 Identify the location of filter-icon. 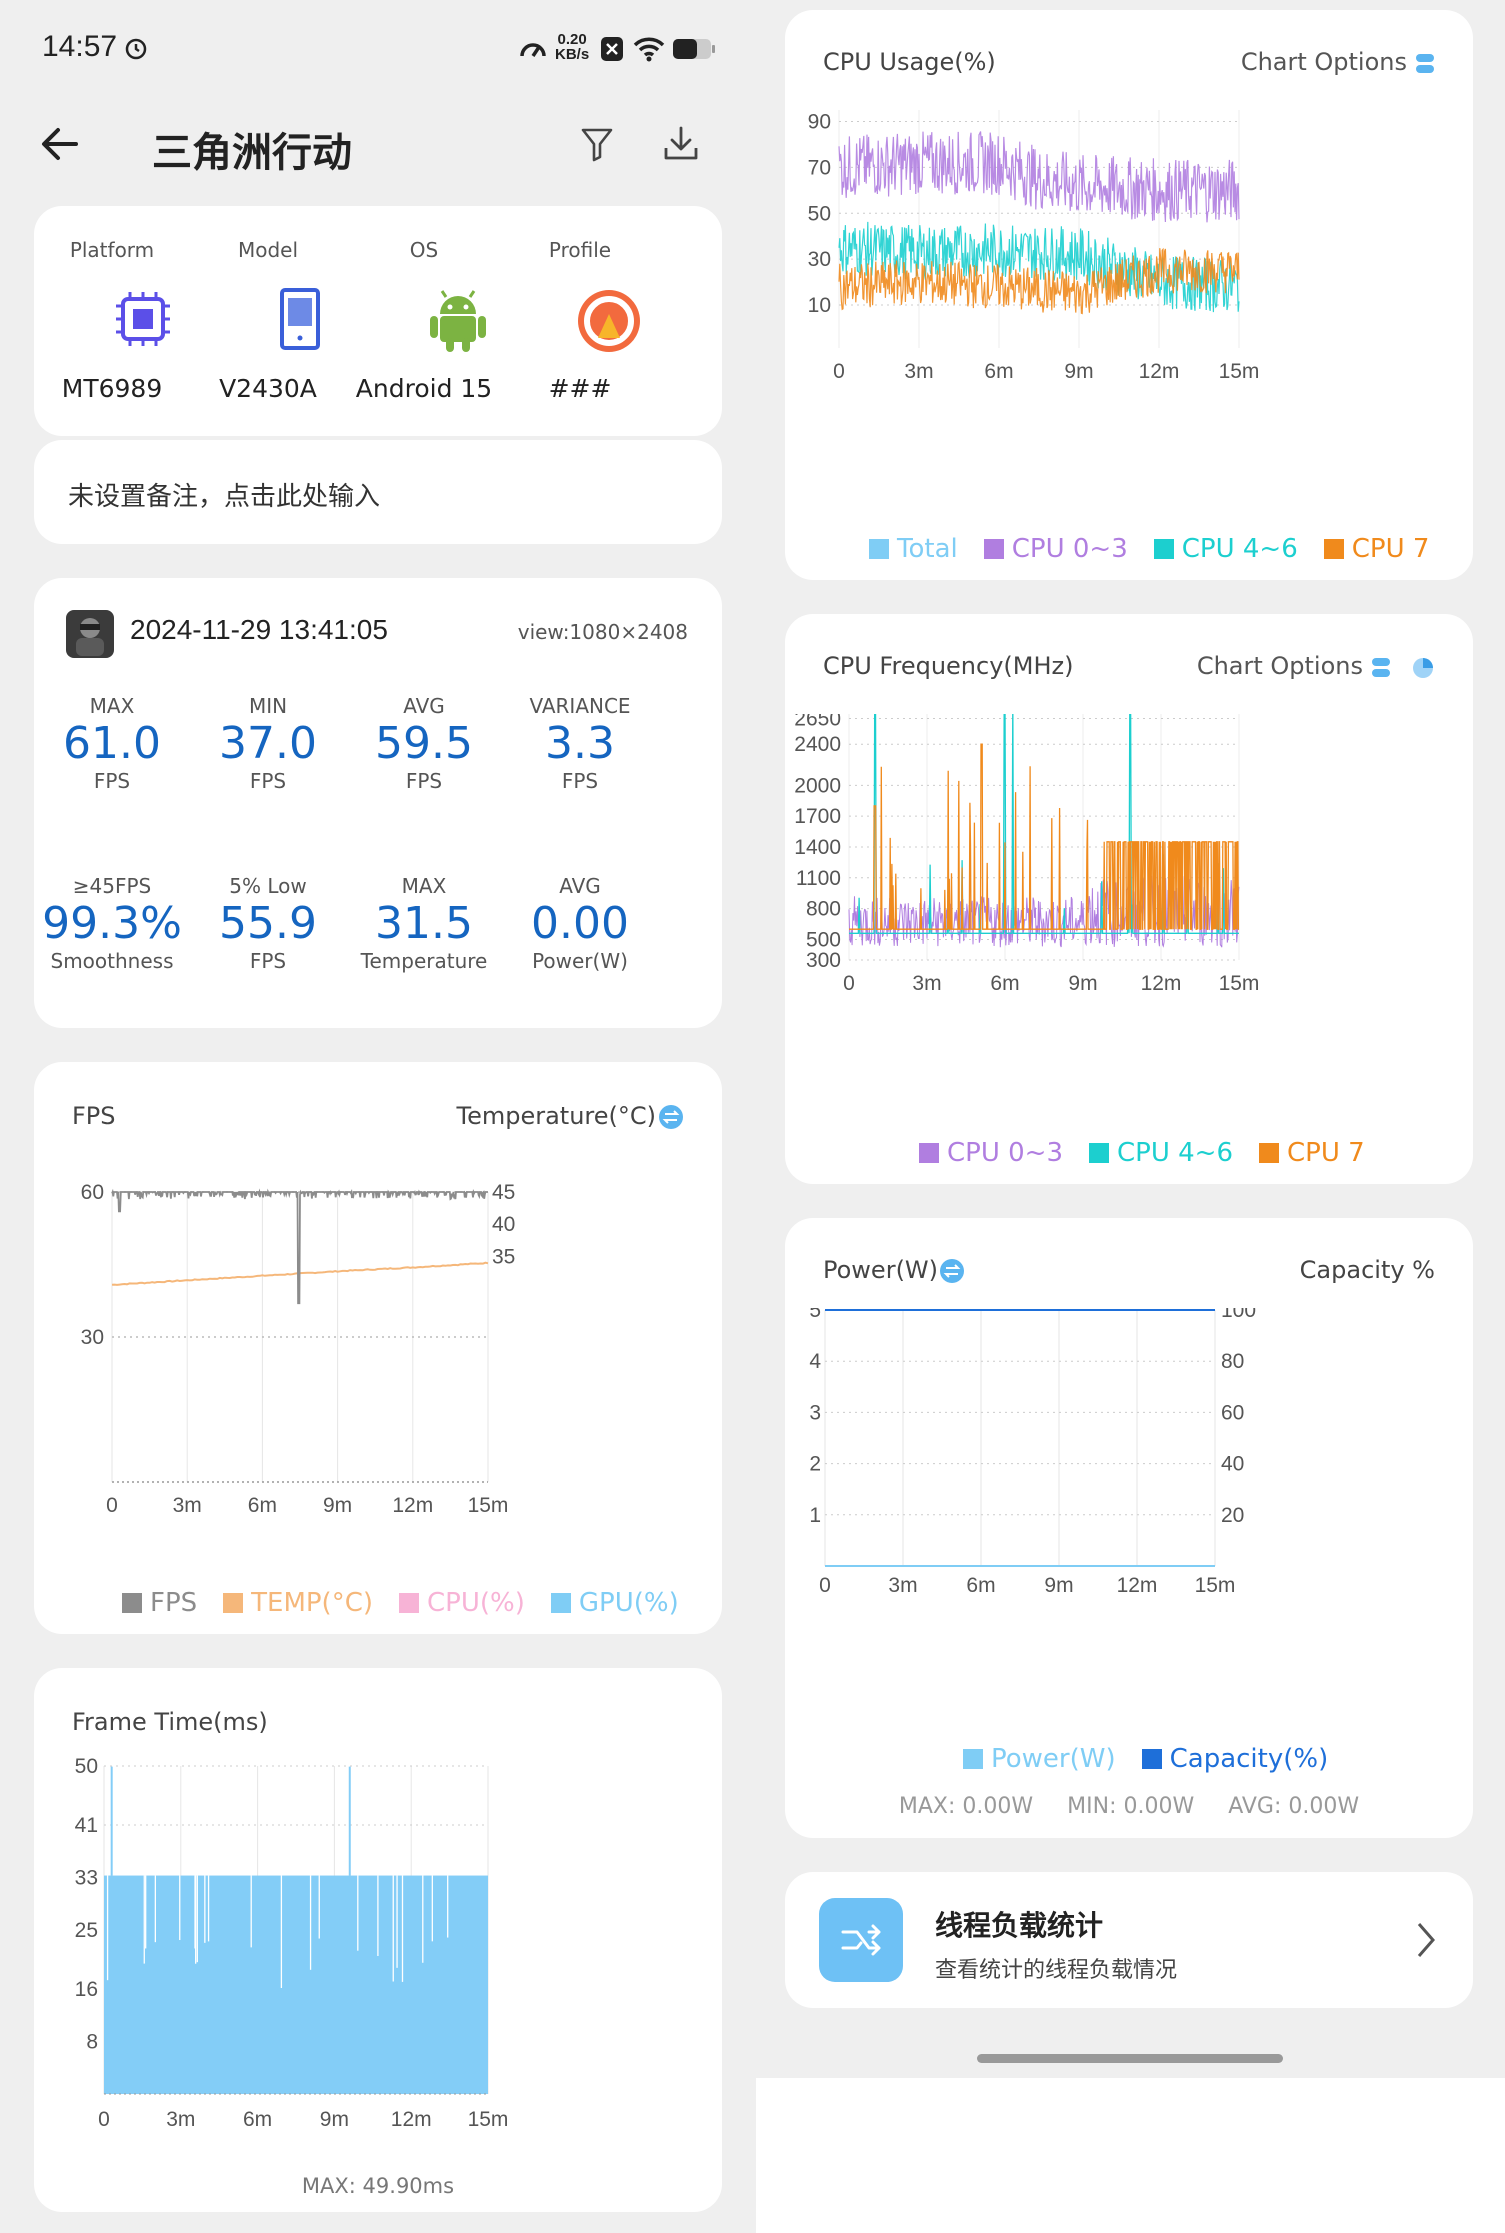
(597, 144).